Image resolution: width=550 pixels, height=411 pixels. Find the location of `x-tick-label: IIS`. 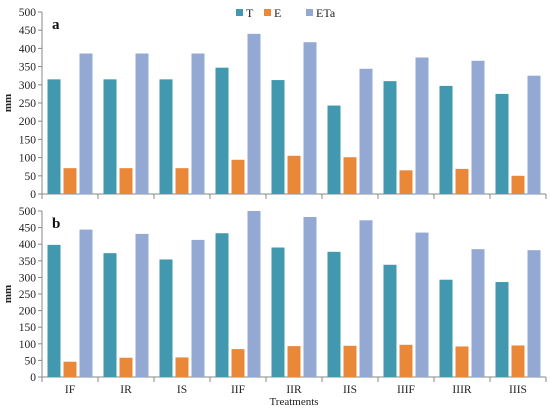

x-tick-label: IIS is located at coordinates (350, 390).